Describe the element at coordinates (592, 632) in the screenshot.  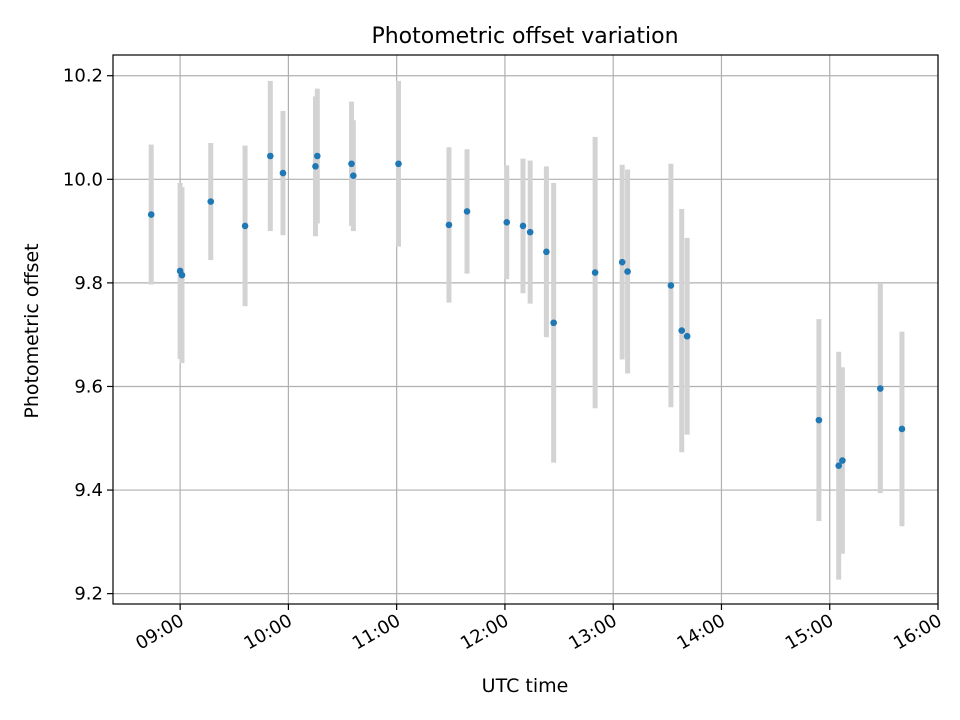
I see `x-tick-label: 13:00` at that location.